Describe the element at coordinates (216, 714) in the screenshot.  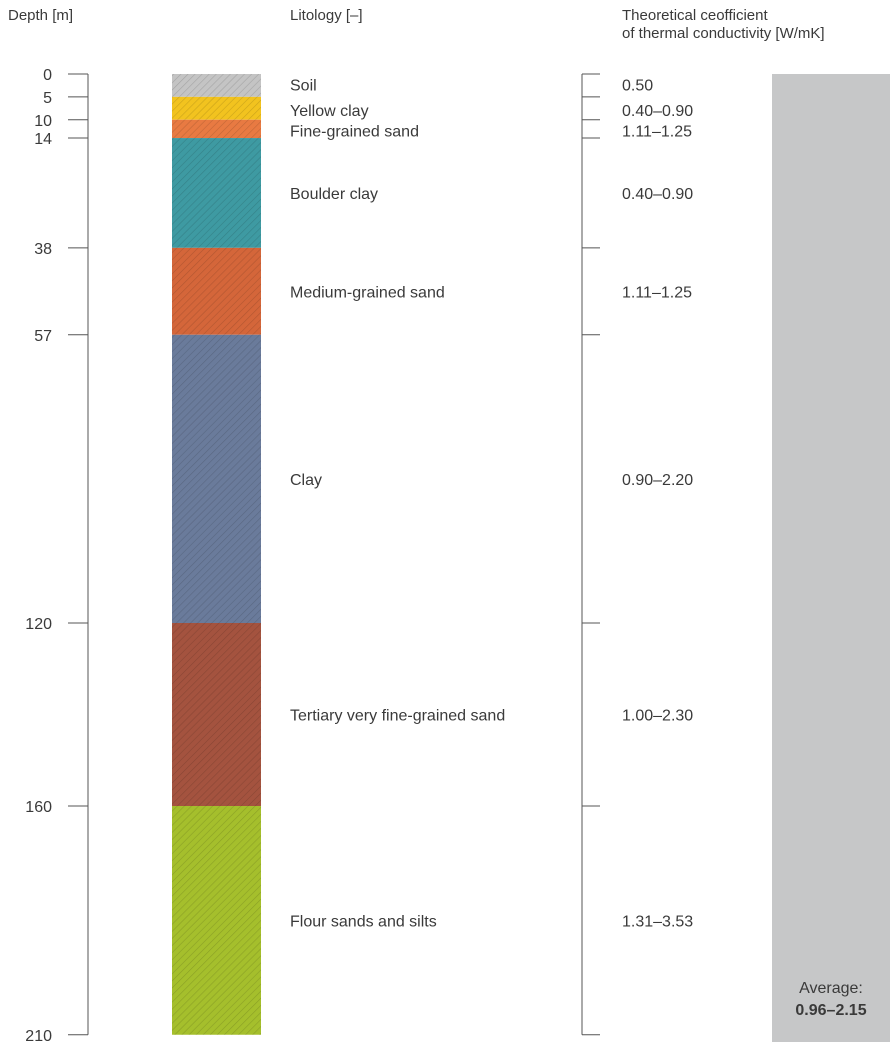
I see `layer-hatch-tertiary-very-fine-grained-sand` at that location.